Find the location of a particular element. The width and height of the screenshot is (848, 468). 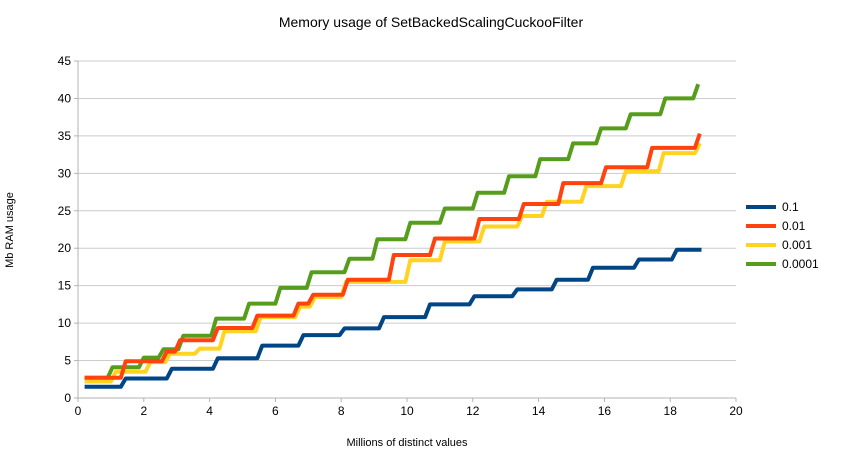

y-tick-label: 45 is located at coordinates (65, 61).